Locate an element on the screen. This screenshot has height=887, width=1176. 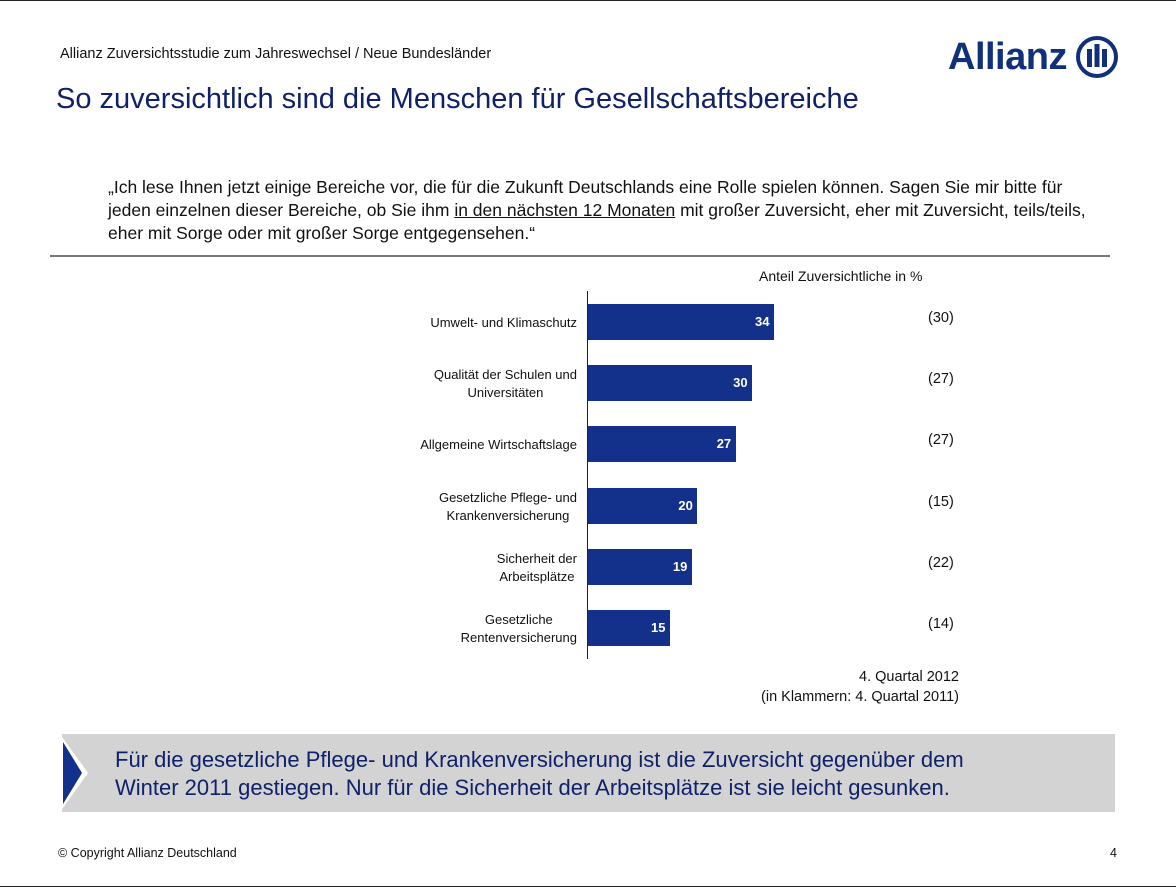
divider is located at coordinates (580, 256).